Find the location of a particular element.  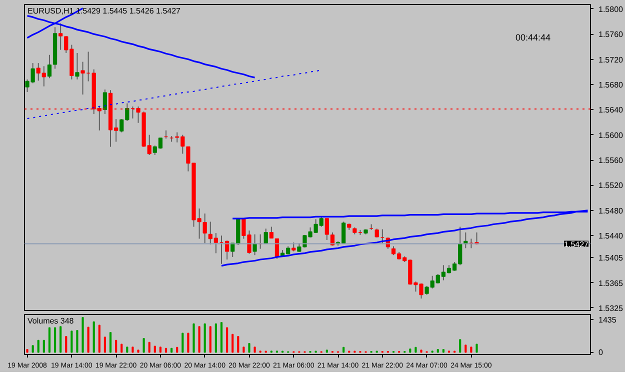

ref-line-label: 1.5427 is located at coordinates (577, 244).